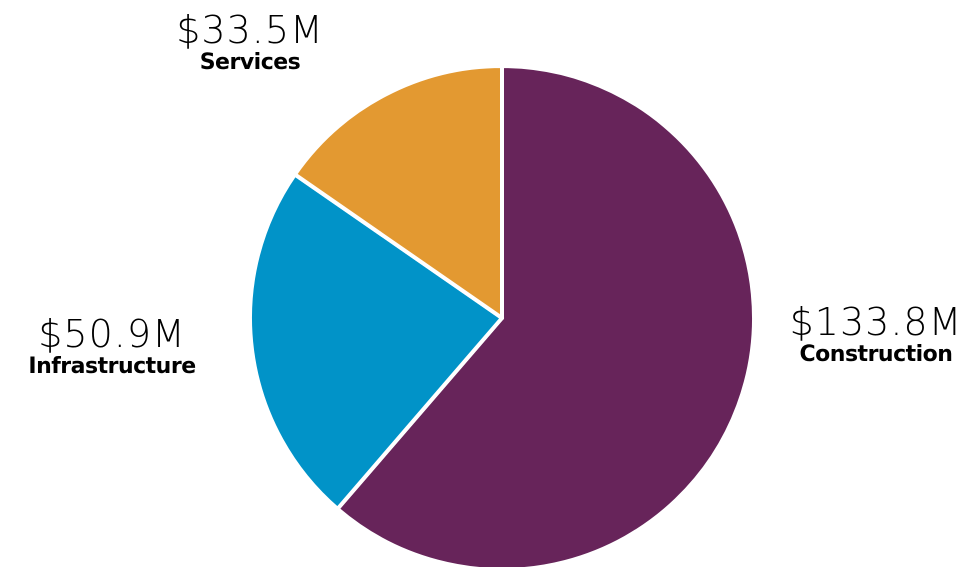  What do you see at coordinates (398, 192) in the screenshot?
I see `pie-slice-services` at bounding box center [398, 192].